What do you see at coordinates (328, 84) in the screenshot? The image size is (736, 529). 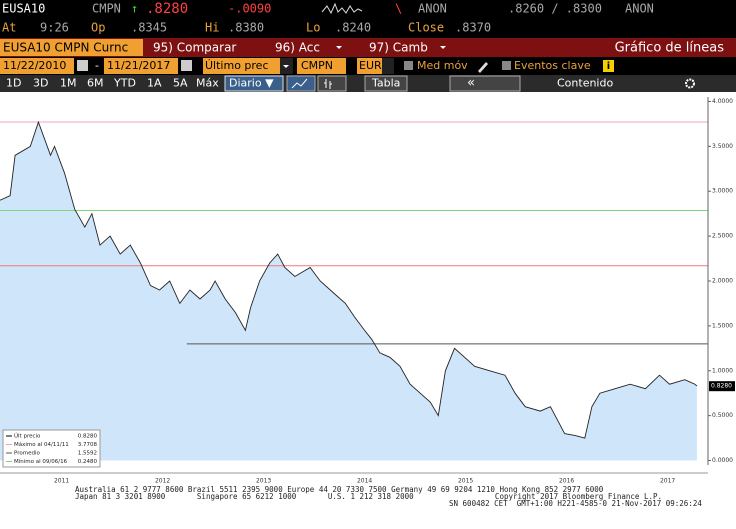 I see `bar-icon` at bounding box center [328, 84].